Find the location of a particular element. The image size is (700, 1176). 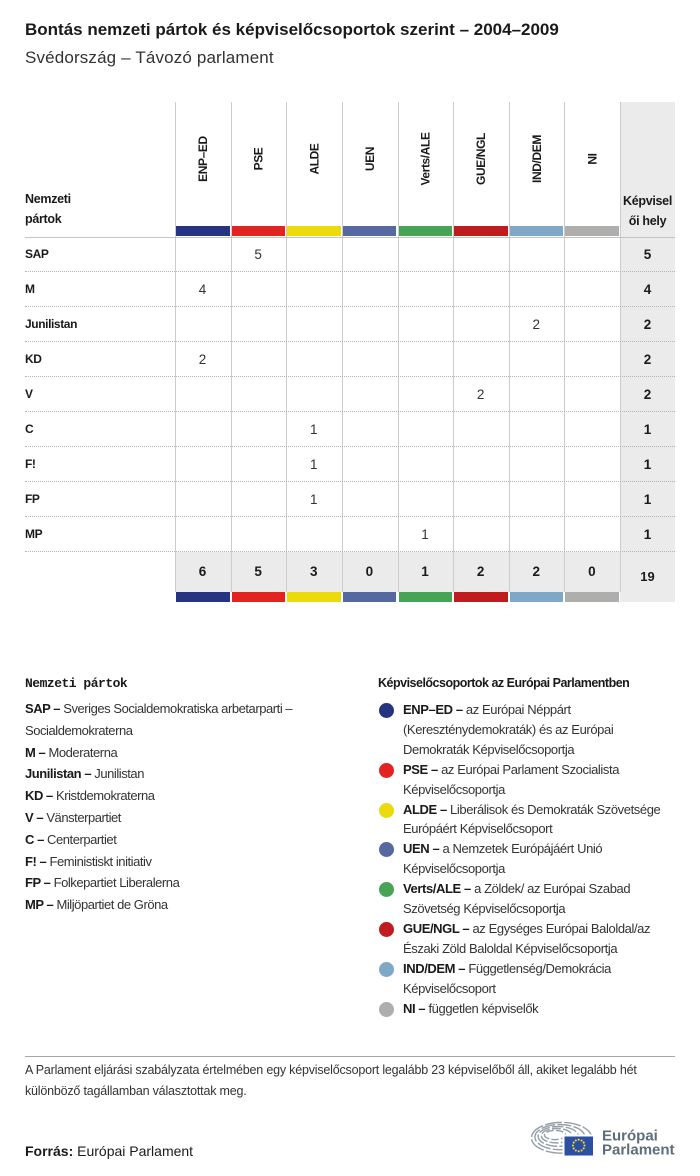

svg-text: Európai is located at coordinates (630, 1136).